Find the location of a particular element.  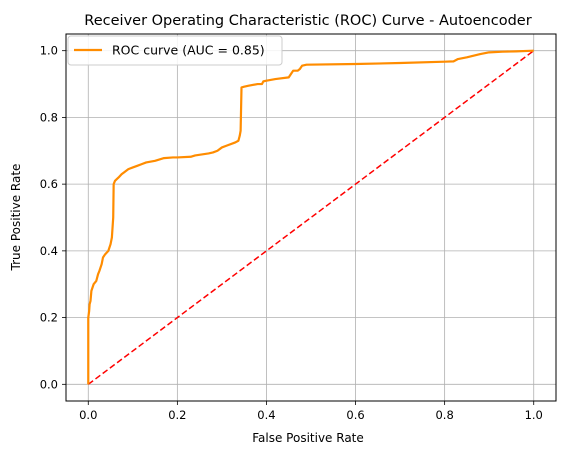

y-tick-label: 0.4 is located at coordinates (49, 251).